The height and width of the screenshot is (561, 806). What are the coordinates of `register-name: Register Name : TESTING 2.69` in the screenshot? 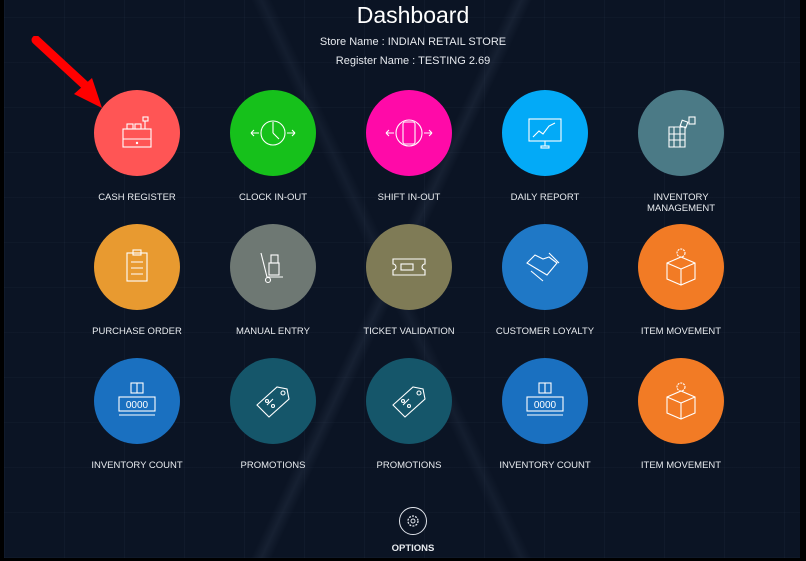 It's located at (413, 61).